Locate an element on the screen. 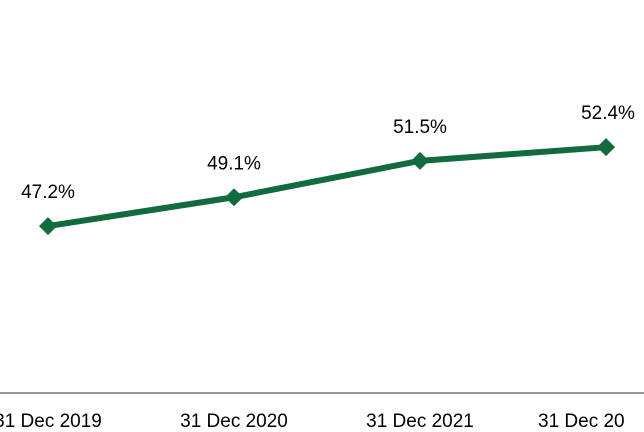  data-label: 52.4% is located at coordinates (608, 113).